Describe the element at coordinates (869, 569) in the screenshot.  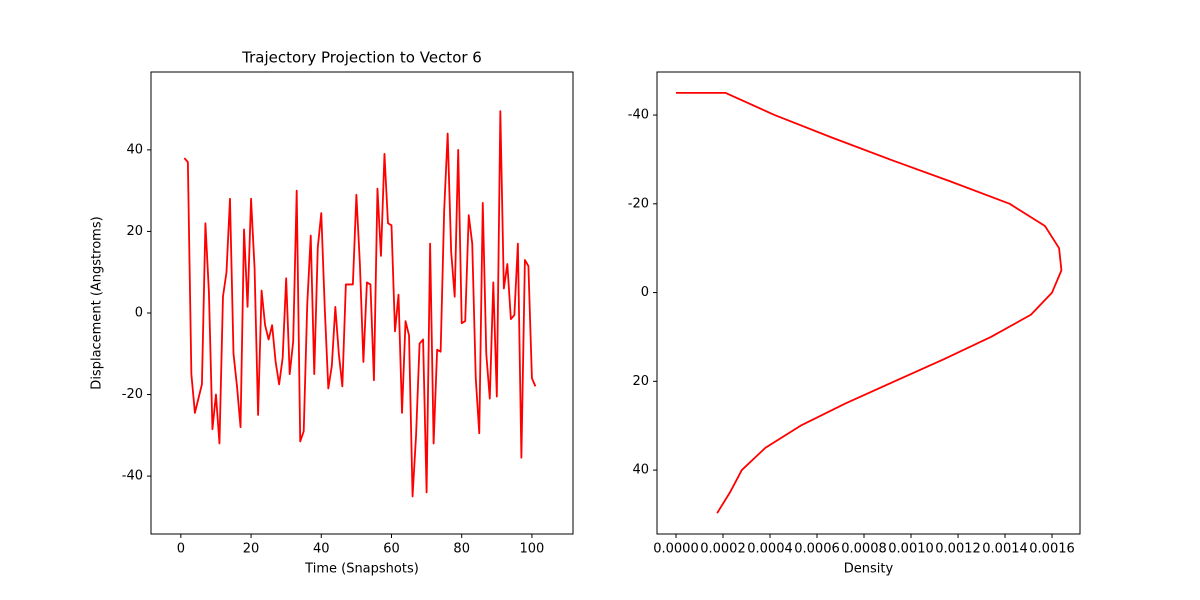
I see `x-axis-label: Density` at that location.